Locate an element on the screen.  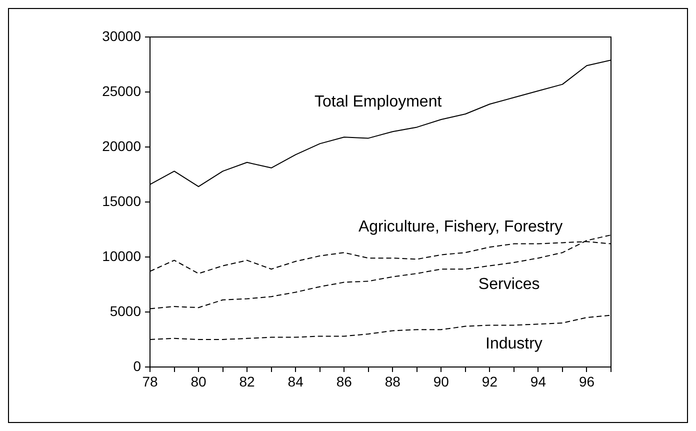
x-tick-label: 90 is located at coordinates (441, 381).